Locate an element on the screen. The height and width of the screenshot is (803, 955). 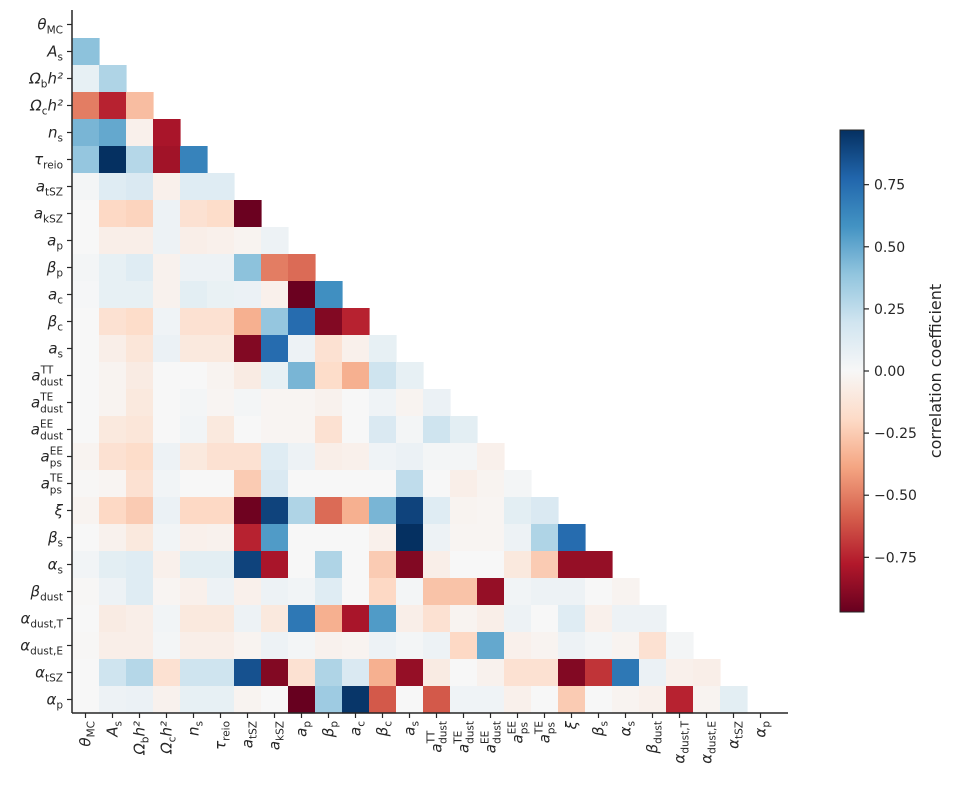
y-tick-label: akSZ is located at coordinates (48, 215).